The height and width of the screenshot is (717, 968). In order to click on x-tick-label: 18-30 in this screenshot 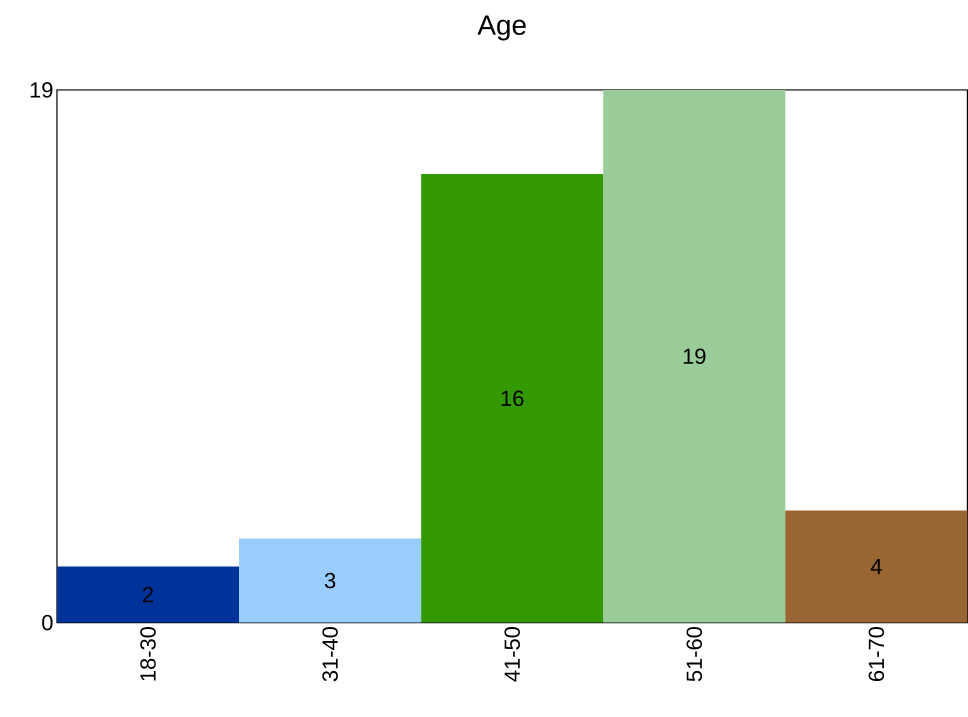, I will do `click(148, 654)`.